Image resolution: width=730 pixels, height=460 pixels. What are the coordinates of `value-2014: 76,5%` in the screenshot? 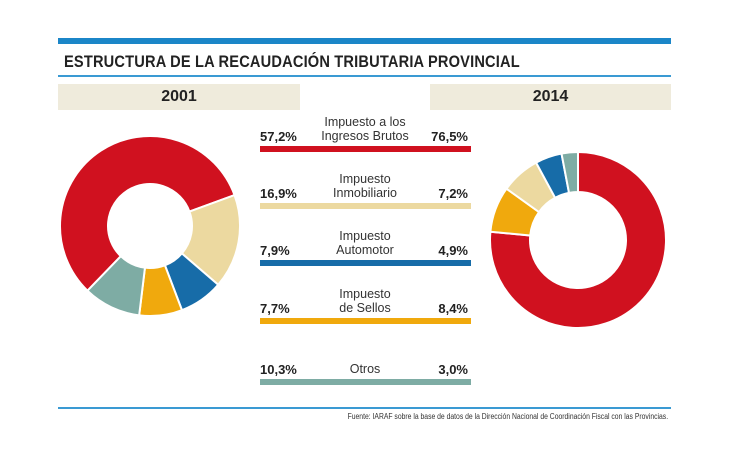 It's located at (449, 136).